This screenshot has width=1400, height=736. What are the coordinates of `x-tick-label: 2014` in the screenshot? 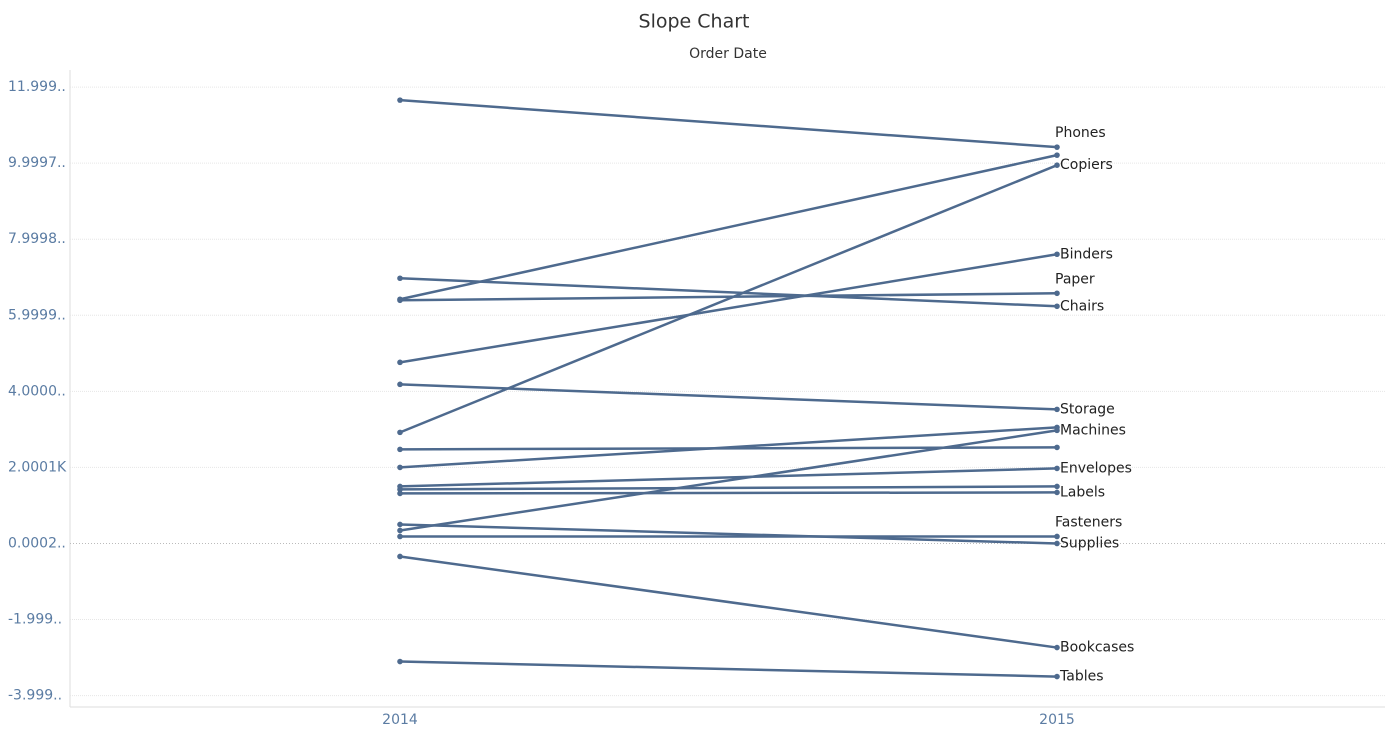 It's located at (400, 720).